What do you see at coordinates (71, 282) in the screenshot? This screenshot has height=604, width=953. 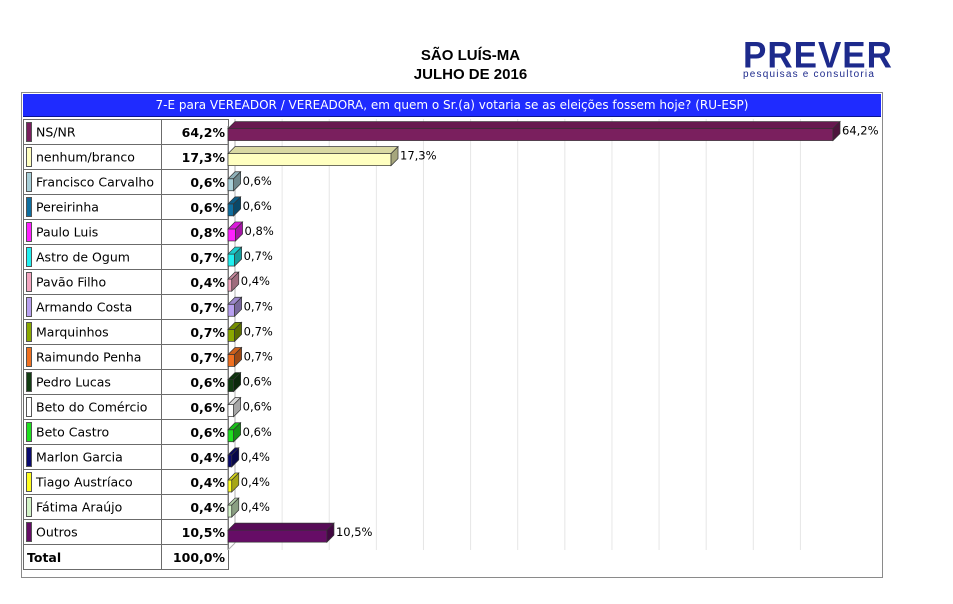 I see `legend-category-label: Pavão Filho` at bounding box center [71, 282].